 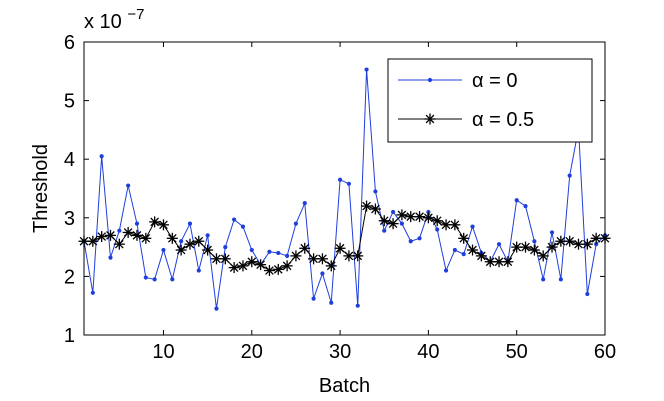 I want to click on x-tick-label: 50, so click(x=517, y=352).